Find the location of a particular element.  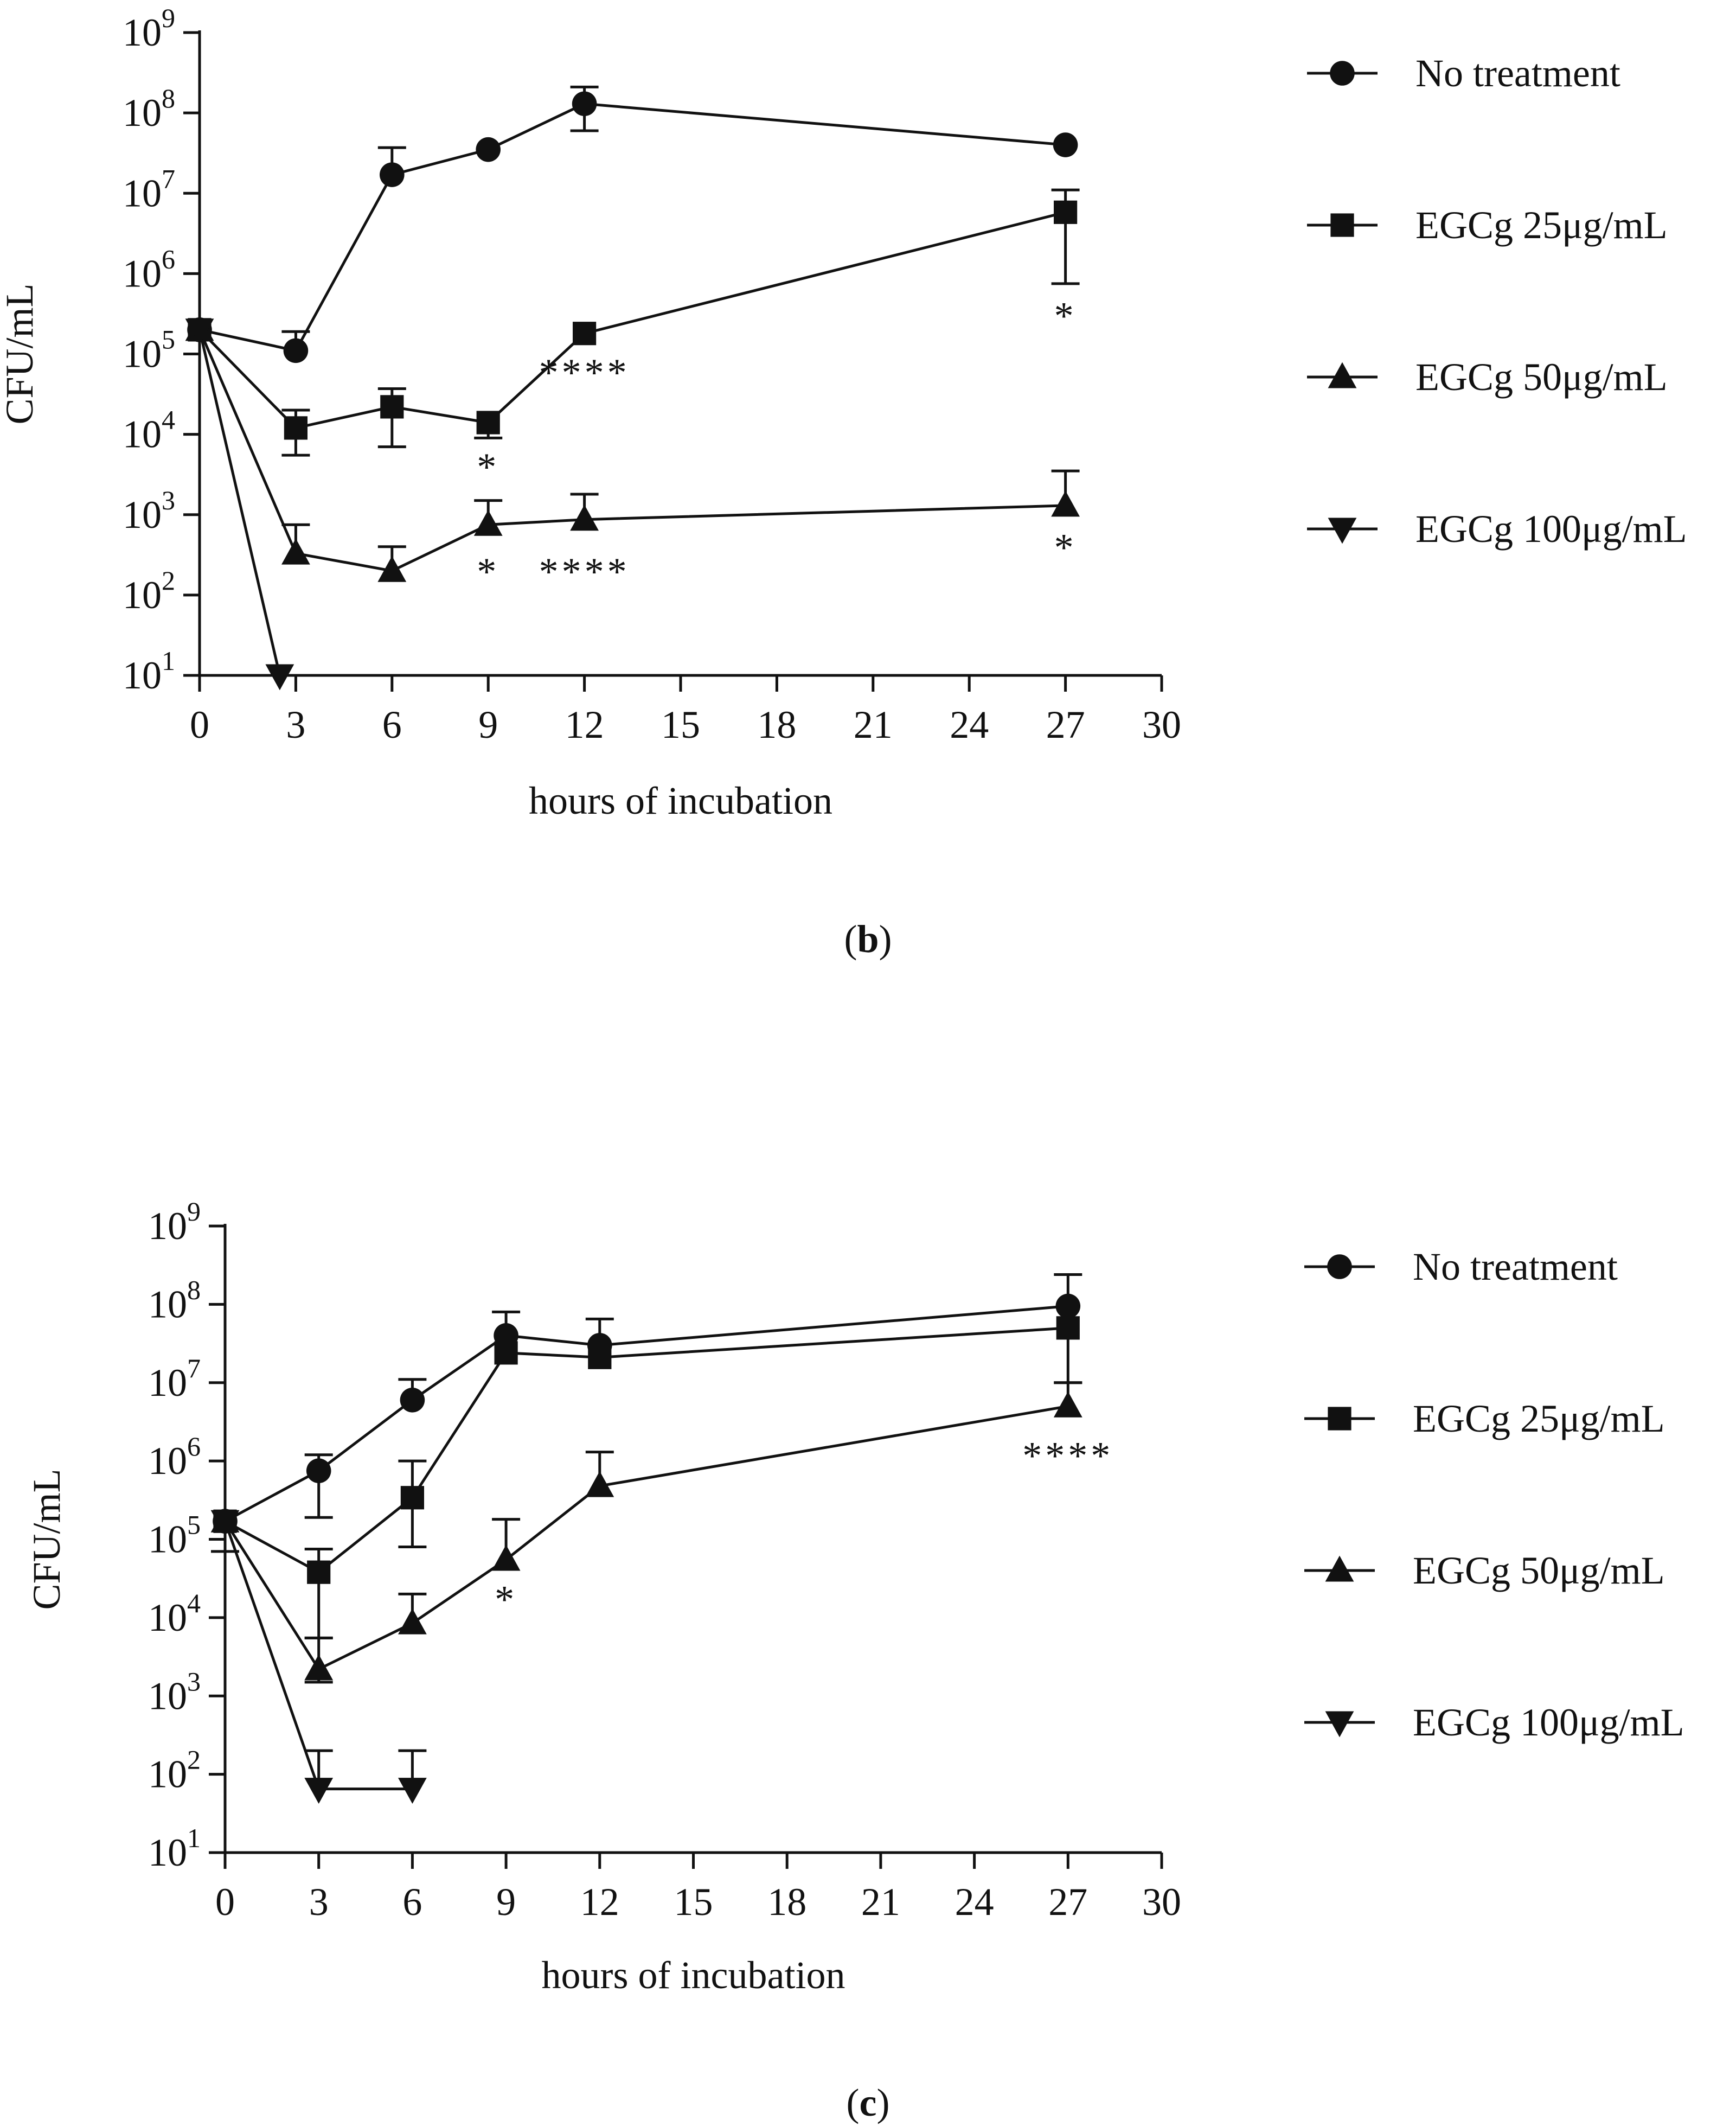

y-tick-label: 10⁵ is located at coordinates (149, 350).